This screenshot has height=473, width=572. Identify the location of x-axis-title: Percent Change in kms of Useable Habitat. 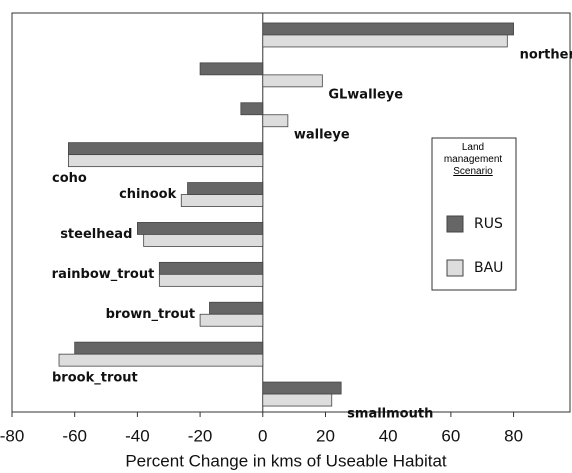
(286, 460).